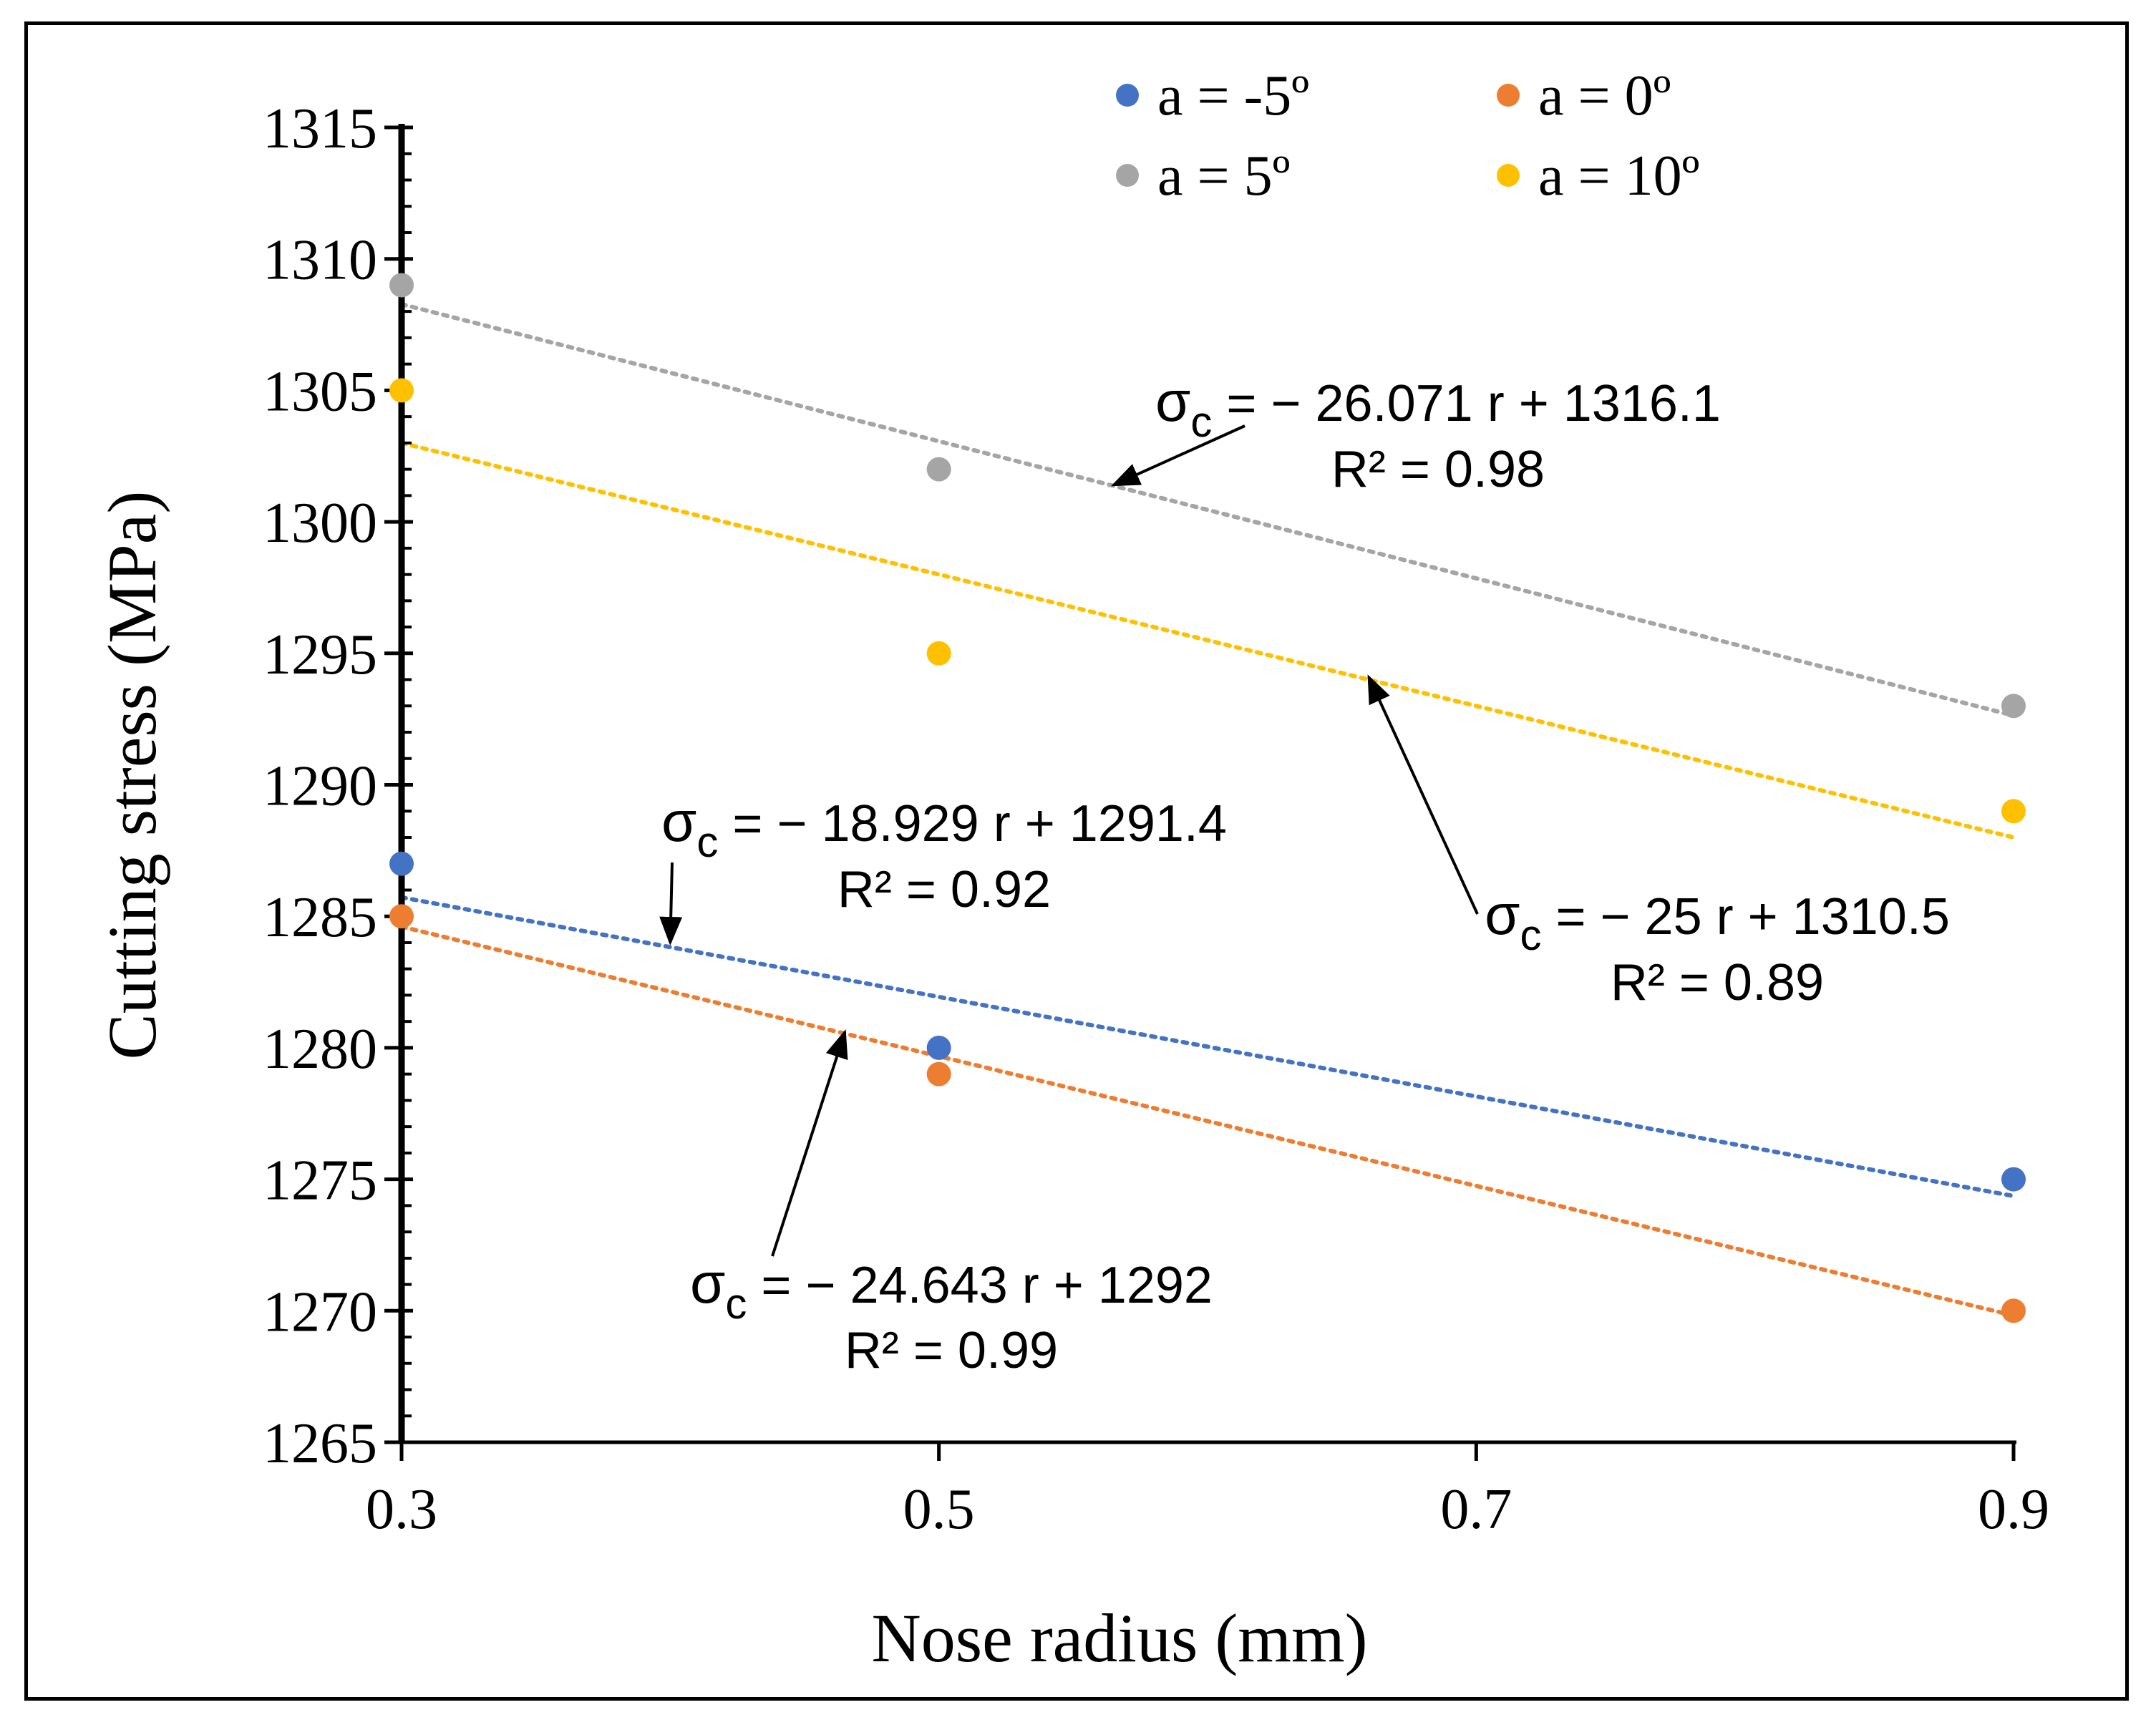  I want to click on equation-label: σc = − 18.929 r + 1291.4, so click(944, 827).